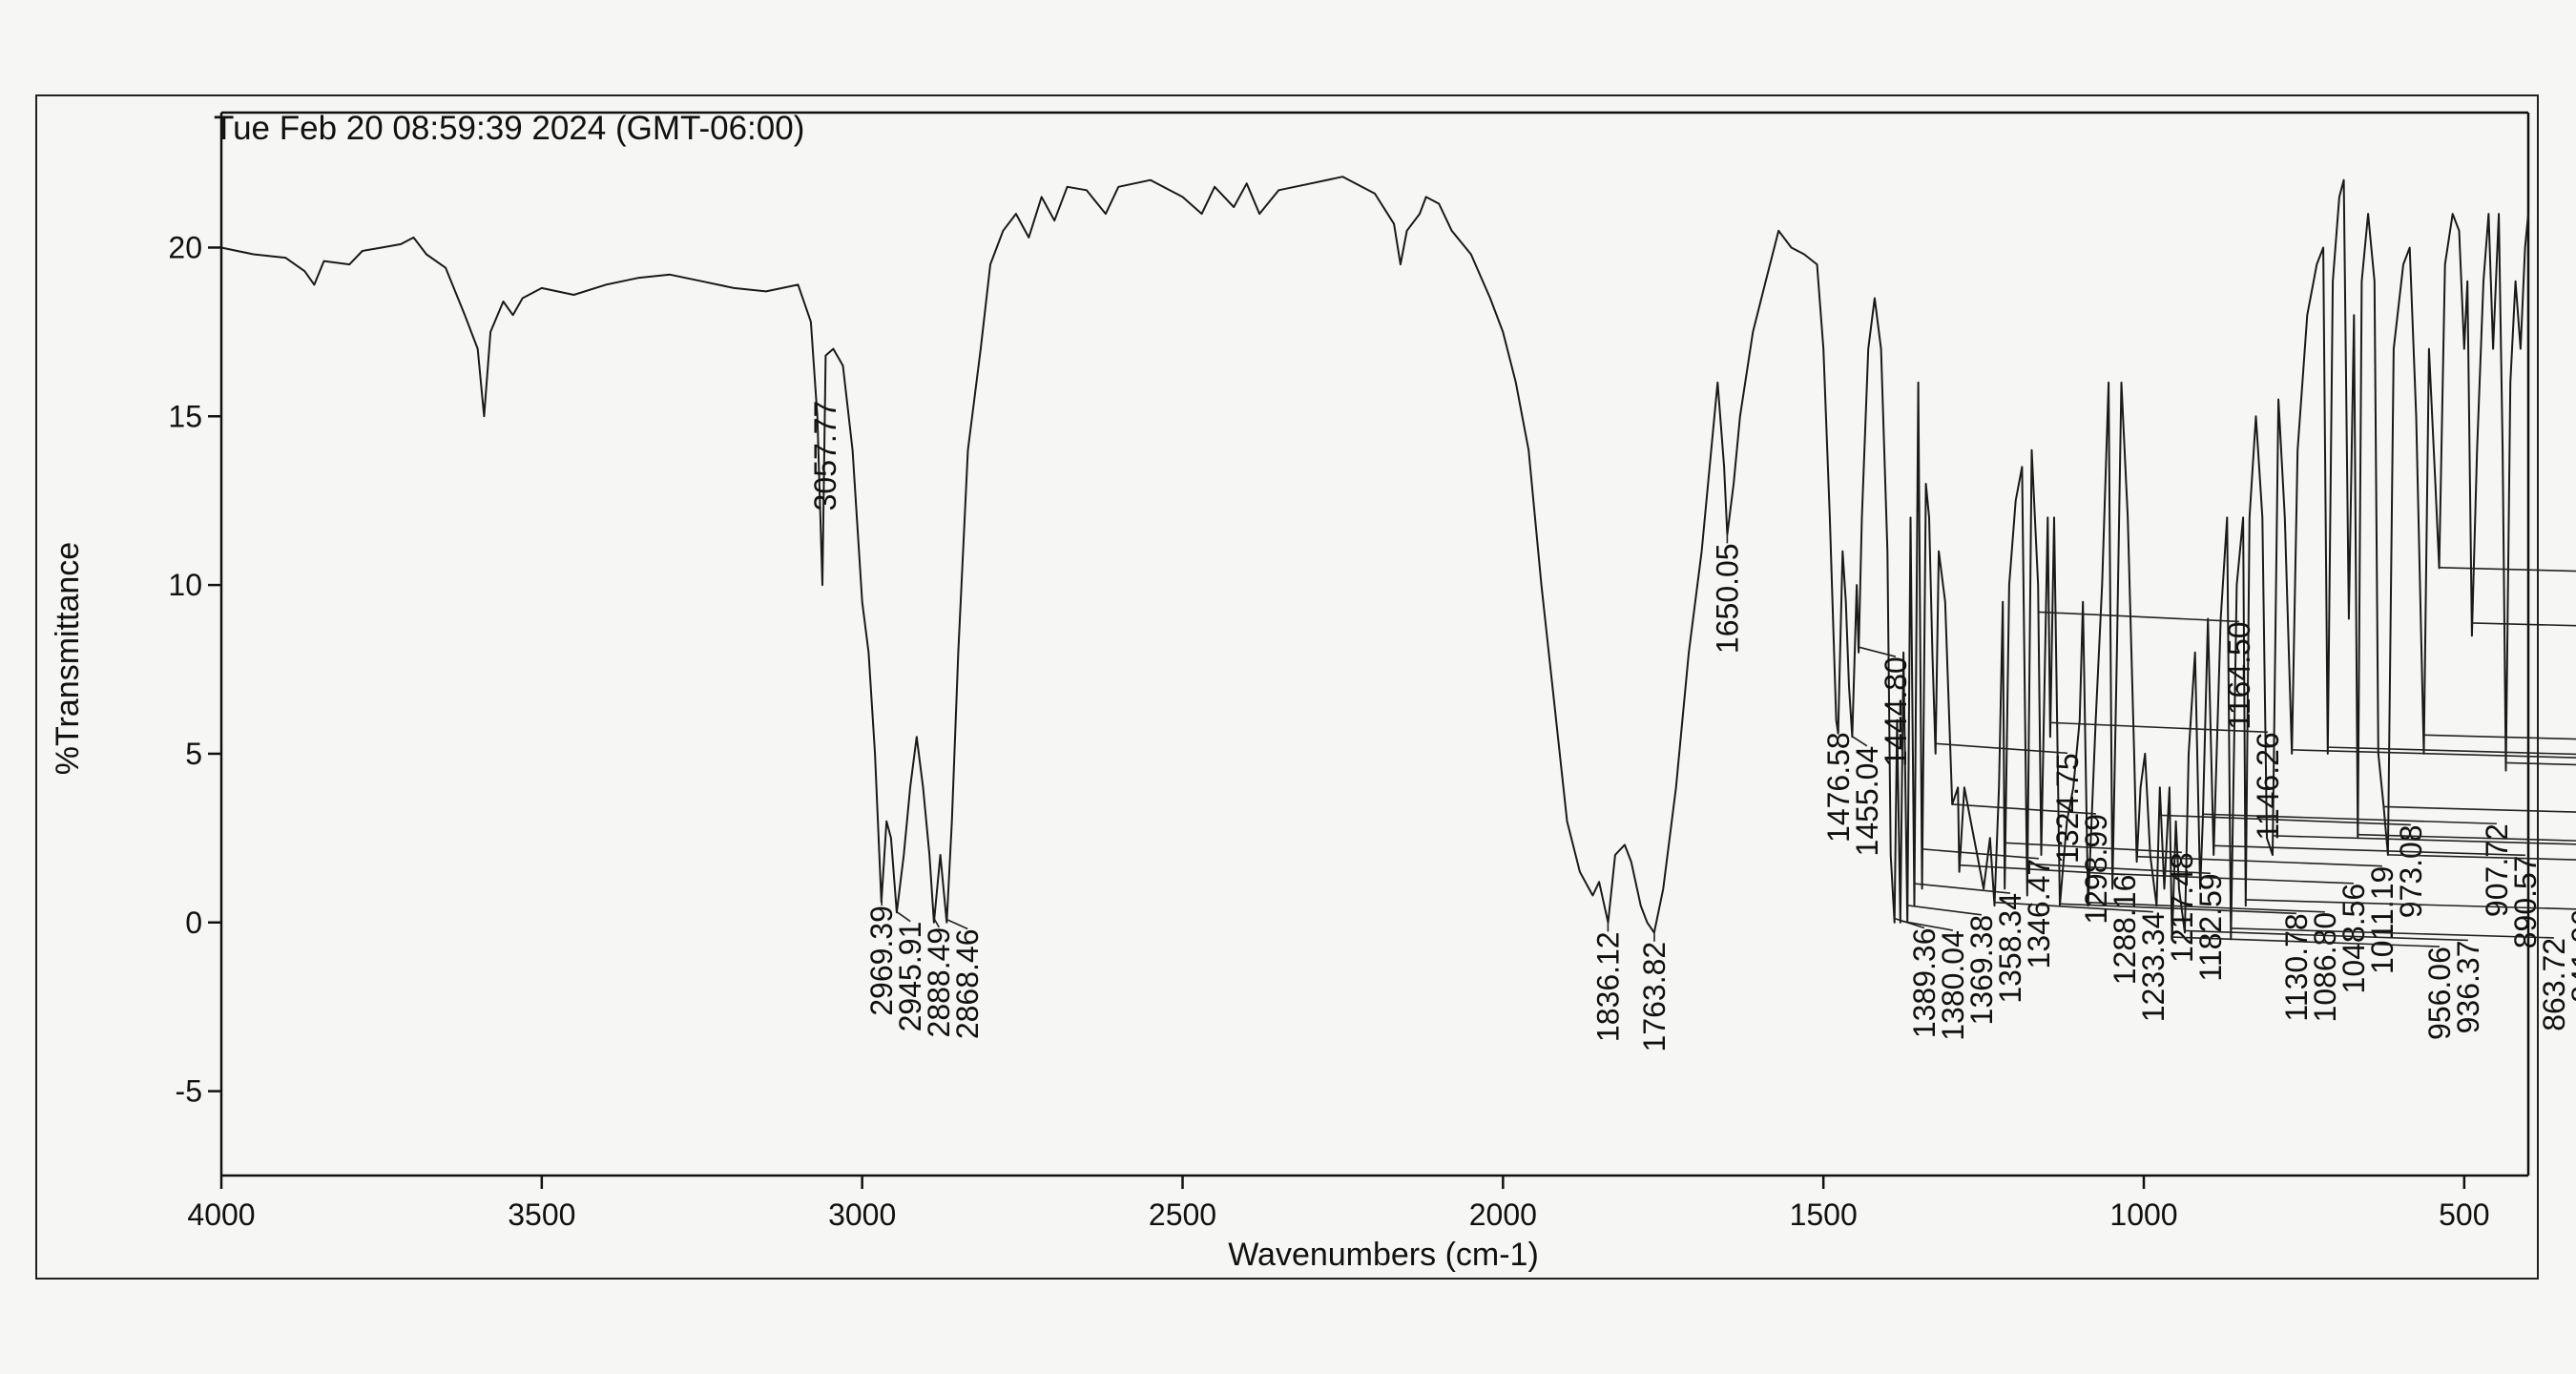 Image resolution: width=2576 pixels, height=1374 pixels. What do you see at coordinates (2439, 993) in the screenshot?
I see `peak-label: 956.06` at bounding box center [2439, 993].